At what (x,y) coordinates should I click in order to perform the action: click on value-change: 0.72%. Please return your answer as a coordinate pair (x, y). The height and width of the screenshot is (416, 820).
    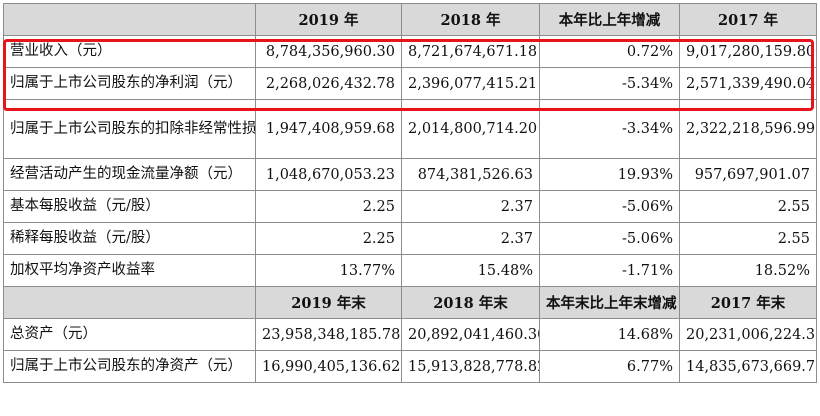
    Looking at the image, I should click on (609, 51).